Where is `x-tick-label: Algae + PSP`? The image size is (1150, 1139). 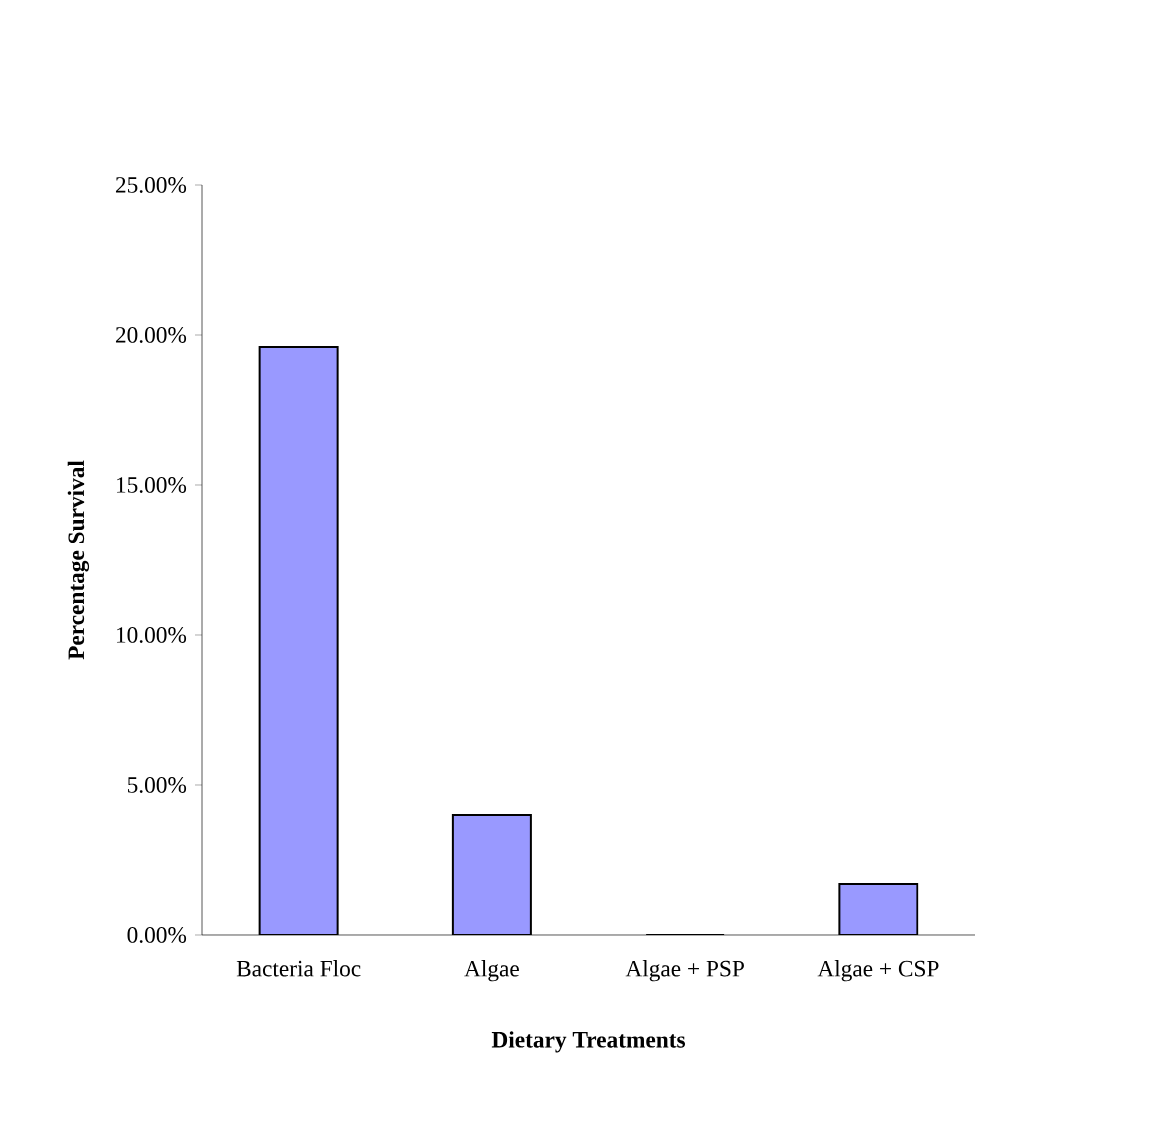 x-tick-label: Algae + PSP is located at coordinates (684, 971).